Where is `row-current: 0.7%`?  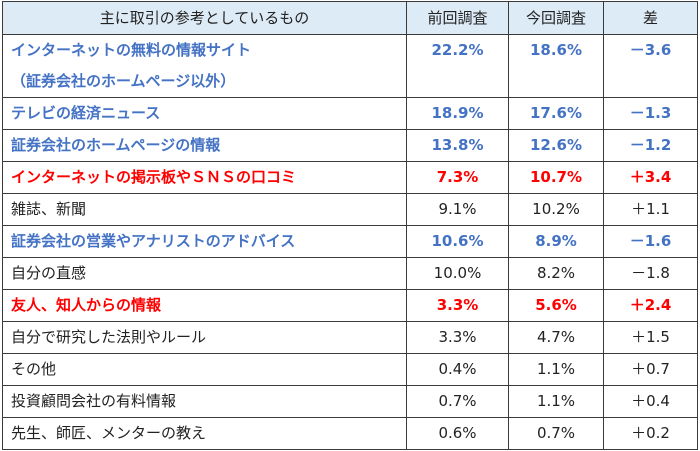
row-current: 0.7% is located at coordinates (556, 433).